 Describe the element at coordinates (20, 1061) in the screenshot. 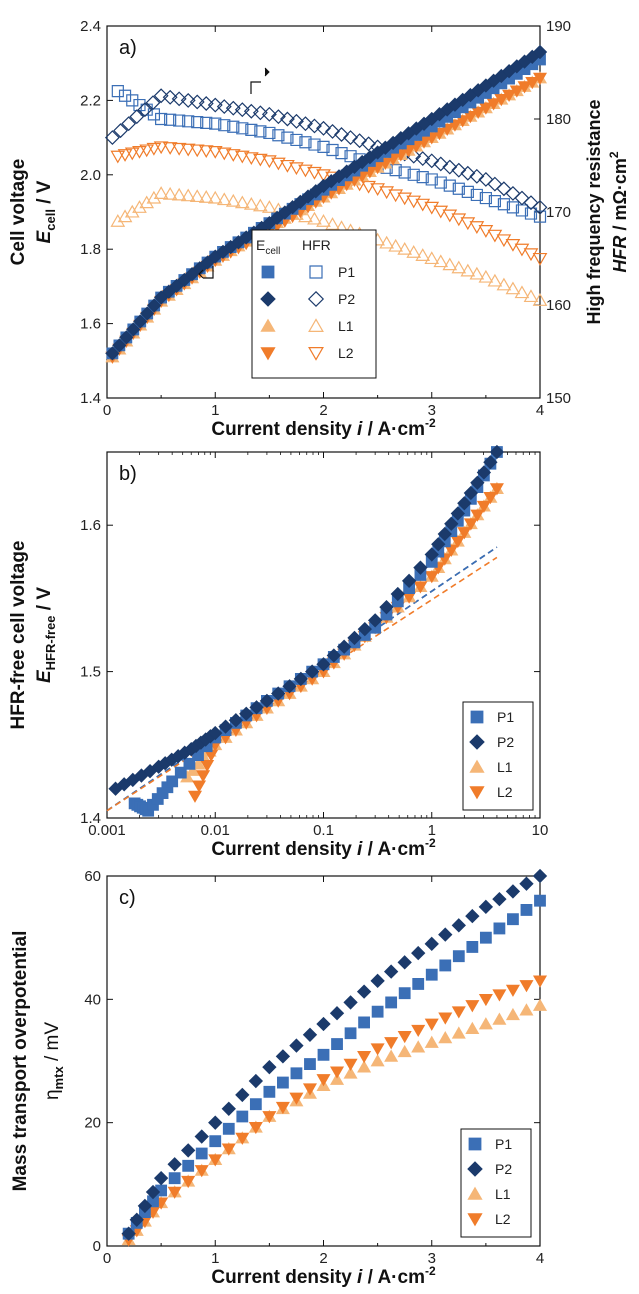

I see `y-axis-label-line1: Mass transport overpotential` at that location.